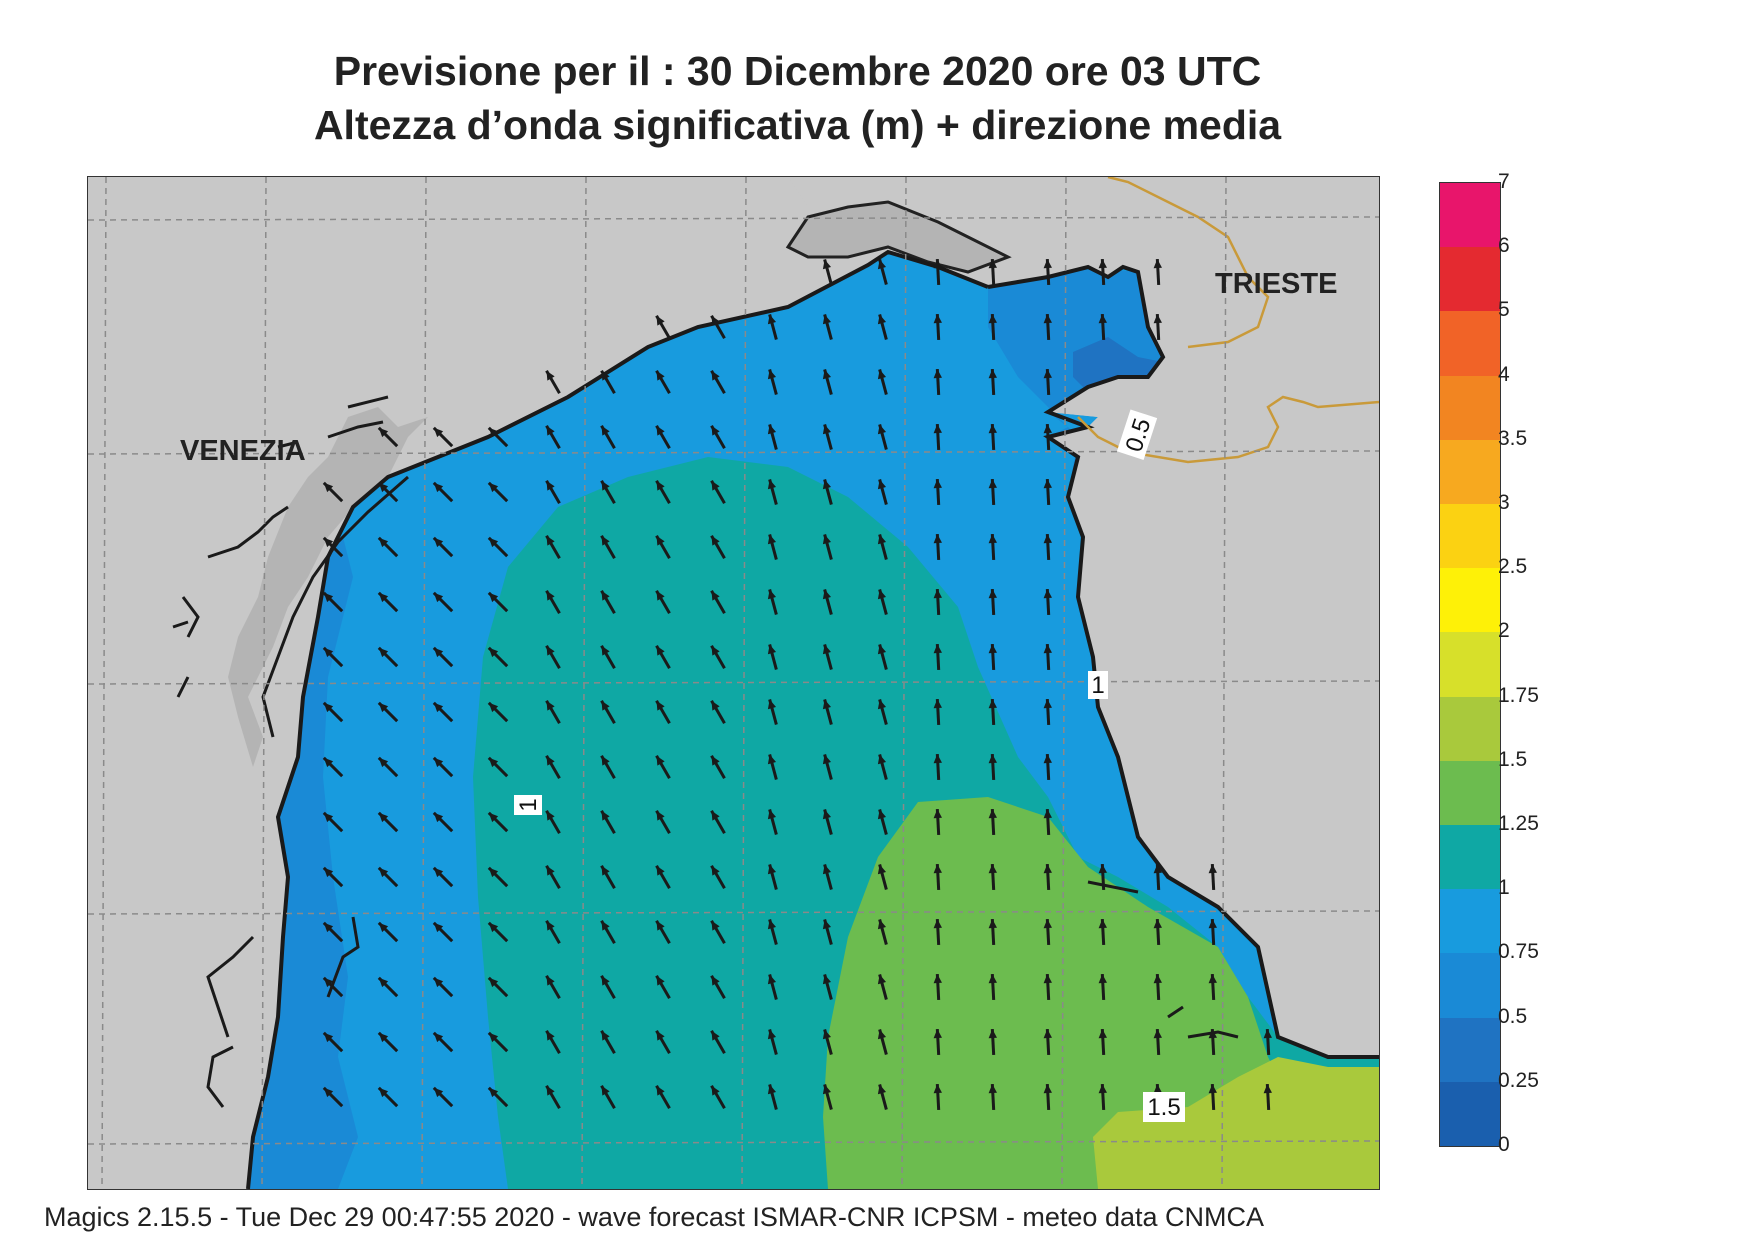  Describe the element at coordinates (1276, 284) in the screenshot. I see `city-label-trieste: TRIESTE` at that location.